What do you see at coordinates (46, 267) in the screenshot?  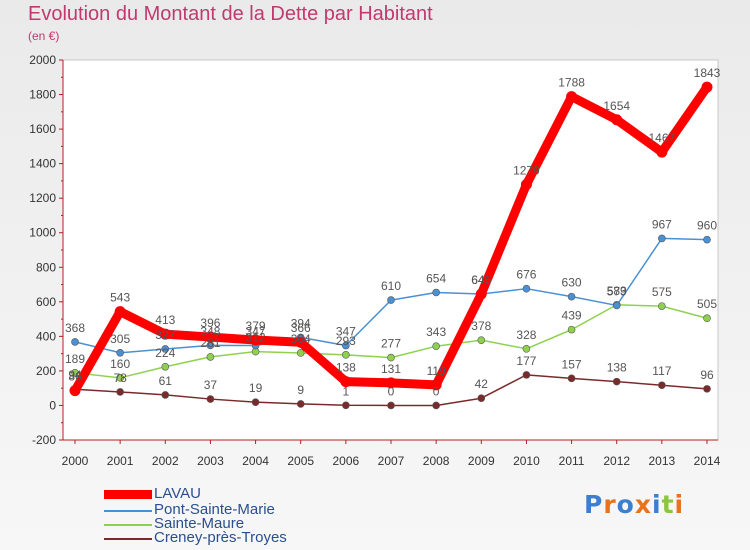 I see `y-tick-label: 800` at bounding box center [46, 267].